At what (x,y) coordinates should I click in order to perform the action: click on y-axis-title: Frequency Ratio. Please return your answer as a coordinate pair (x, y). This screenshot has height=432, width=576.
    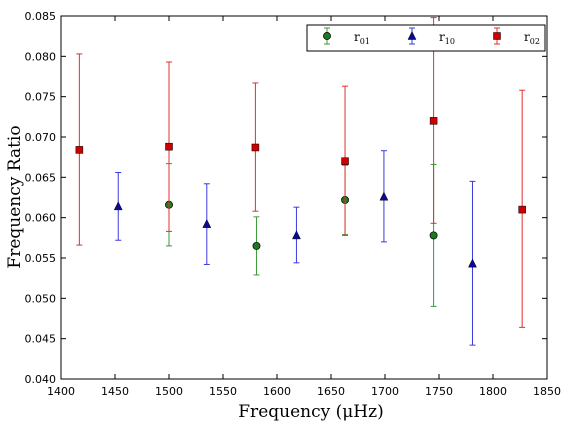
    Looking at the image, I should click on (15, 196).